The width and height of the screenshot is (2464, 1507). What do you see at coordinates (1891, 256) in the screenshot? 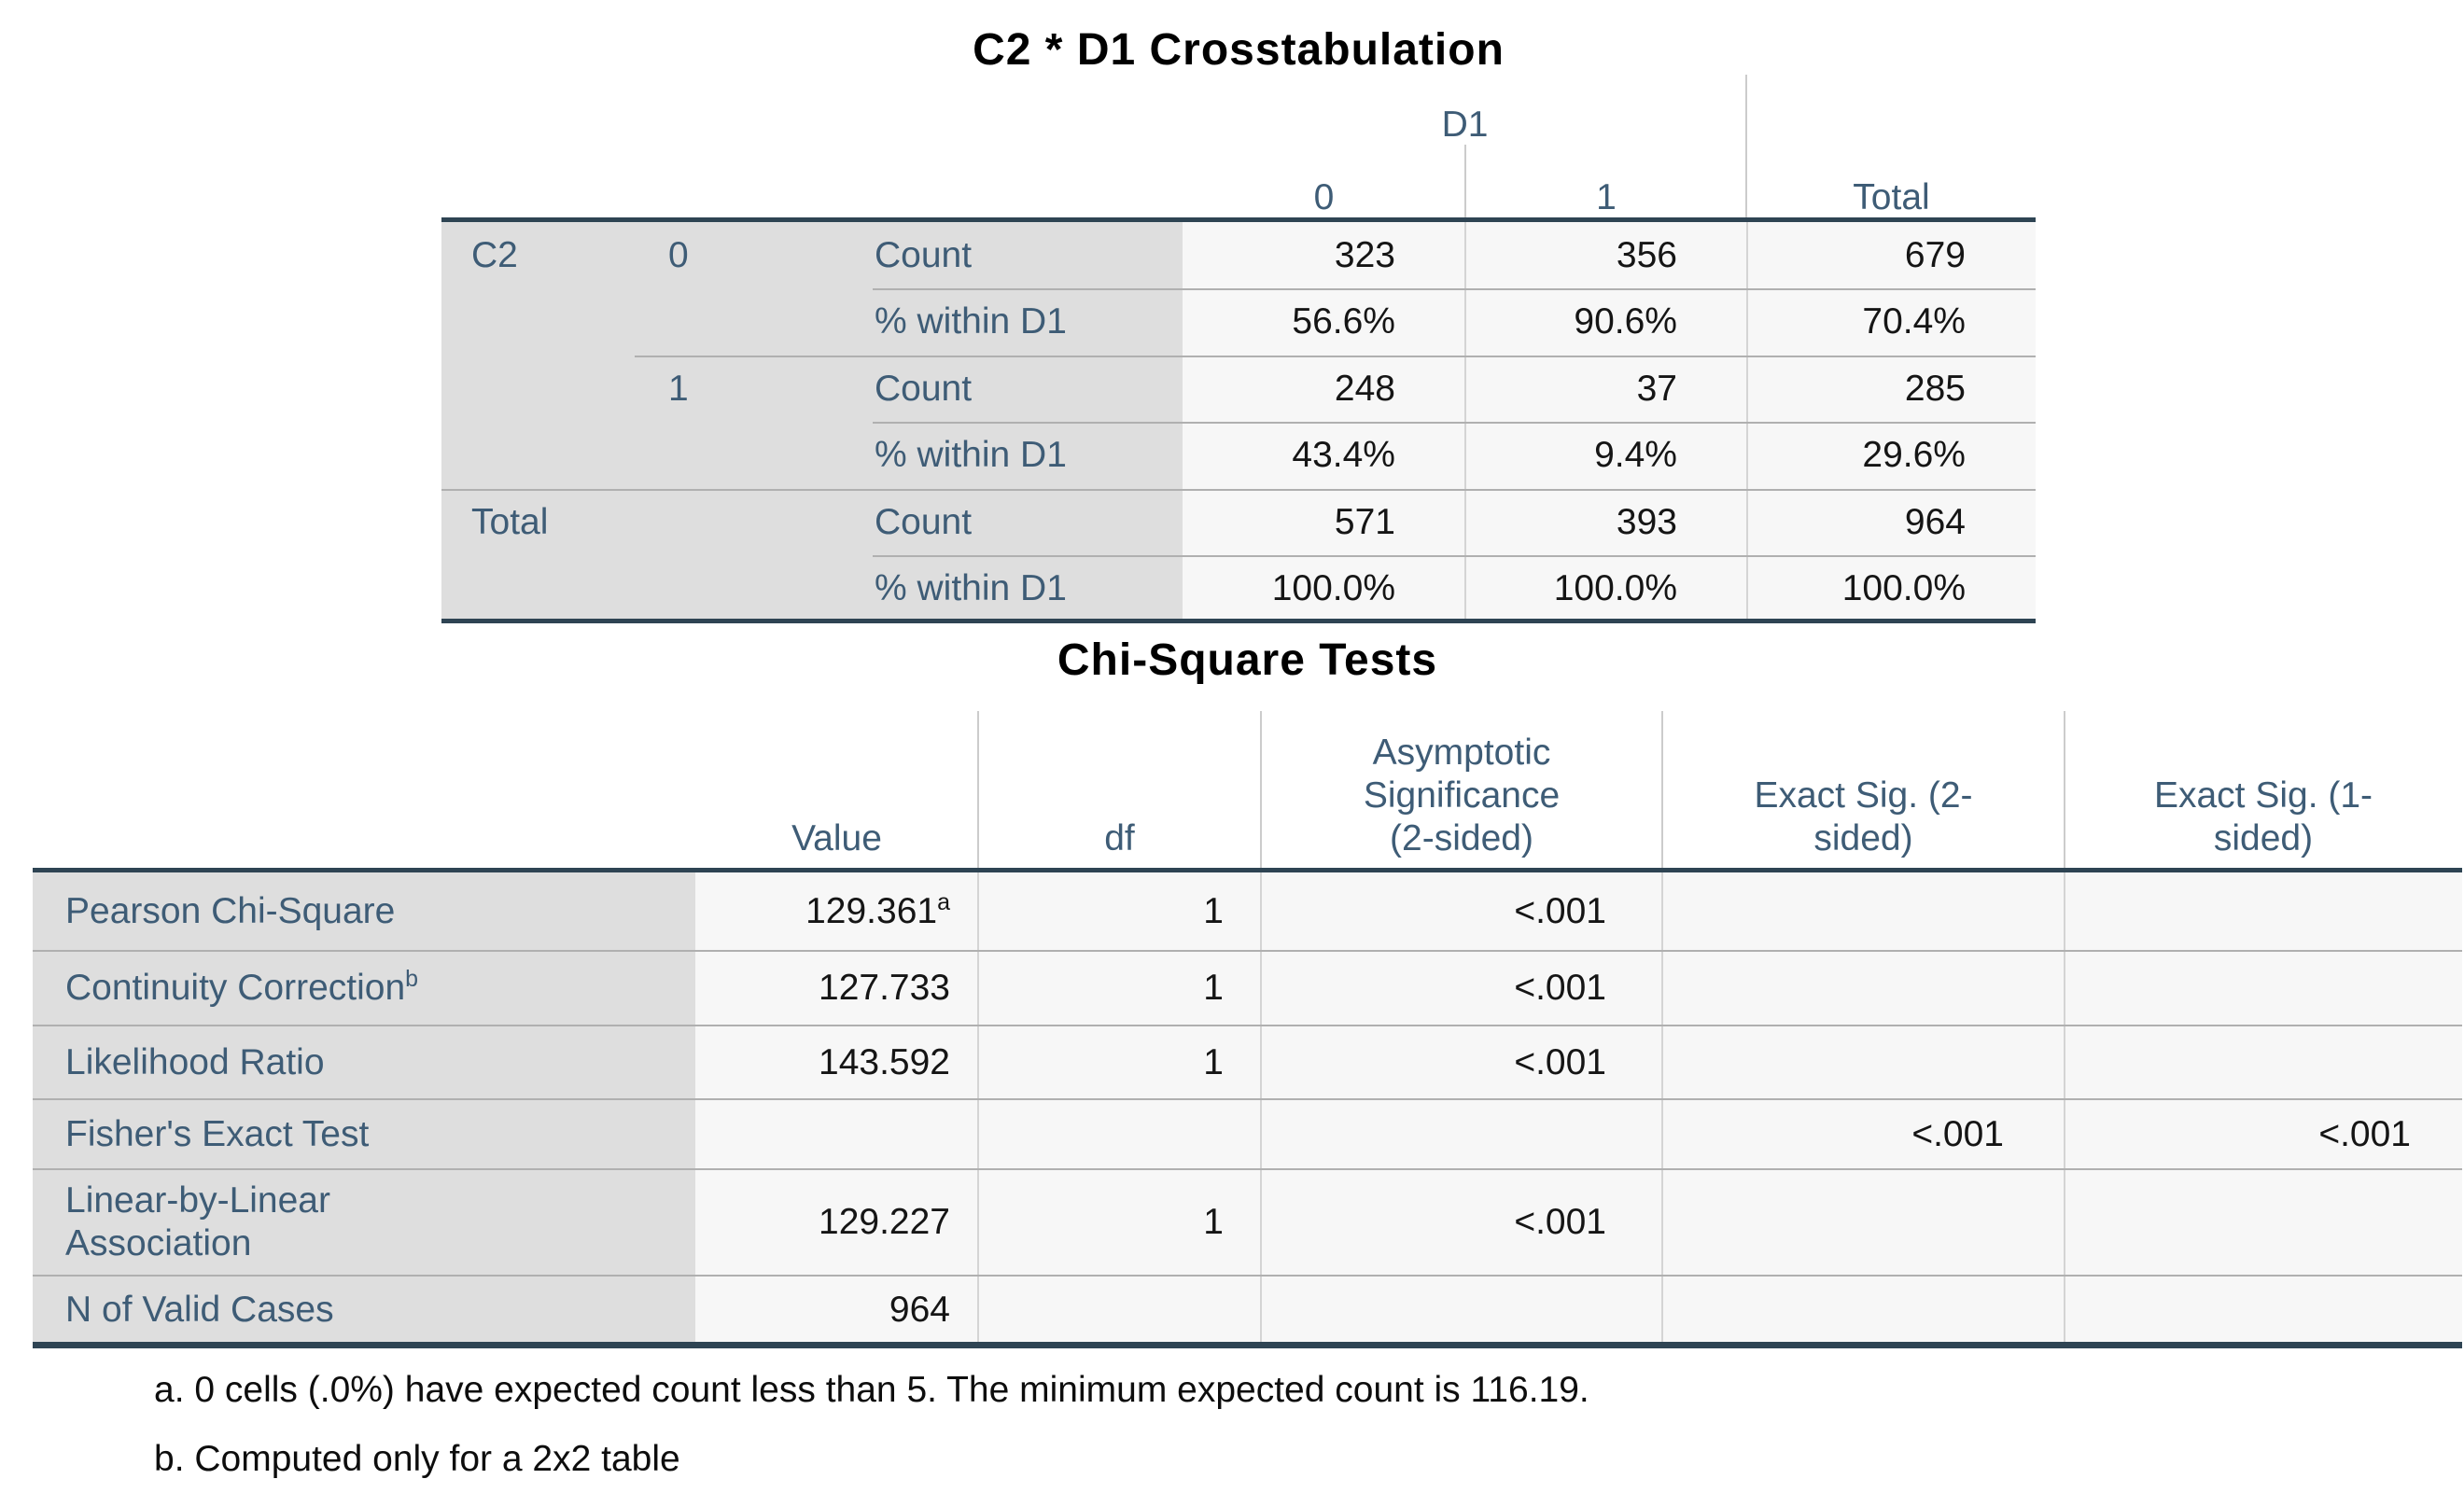
I see `data-cell: 679` at bounding box center [1891, 256].